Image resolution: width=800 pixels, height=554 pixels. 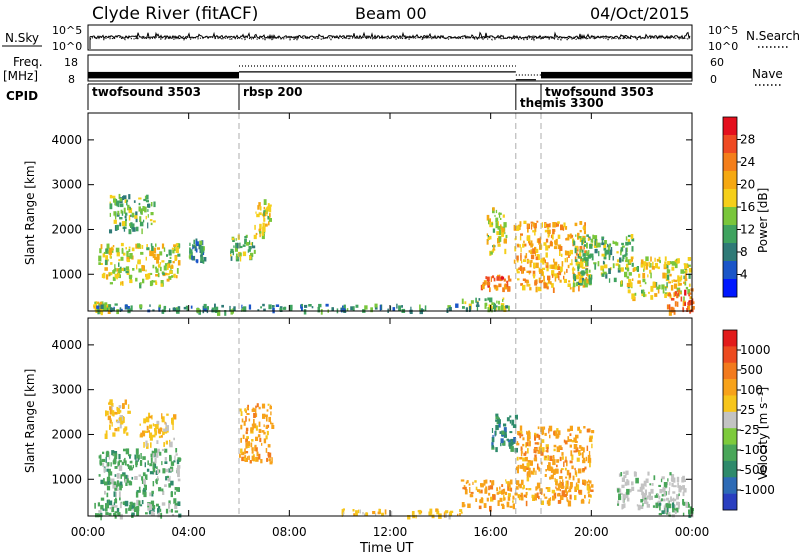 What do you see at coordinates (753, 450) in the screenshot?
I see `colorbar-tick-label: -100` at bounding box center [753, 450].